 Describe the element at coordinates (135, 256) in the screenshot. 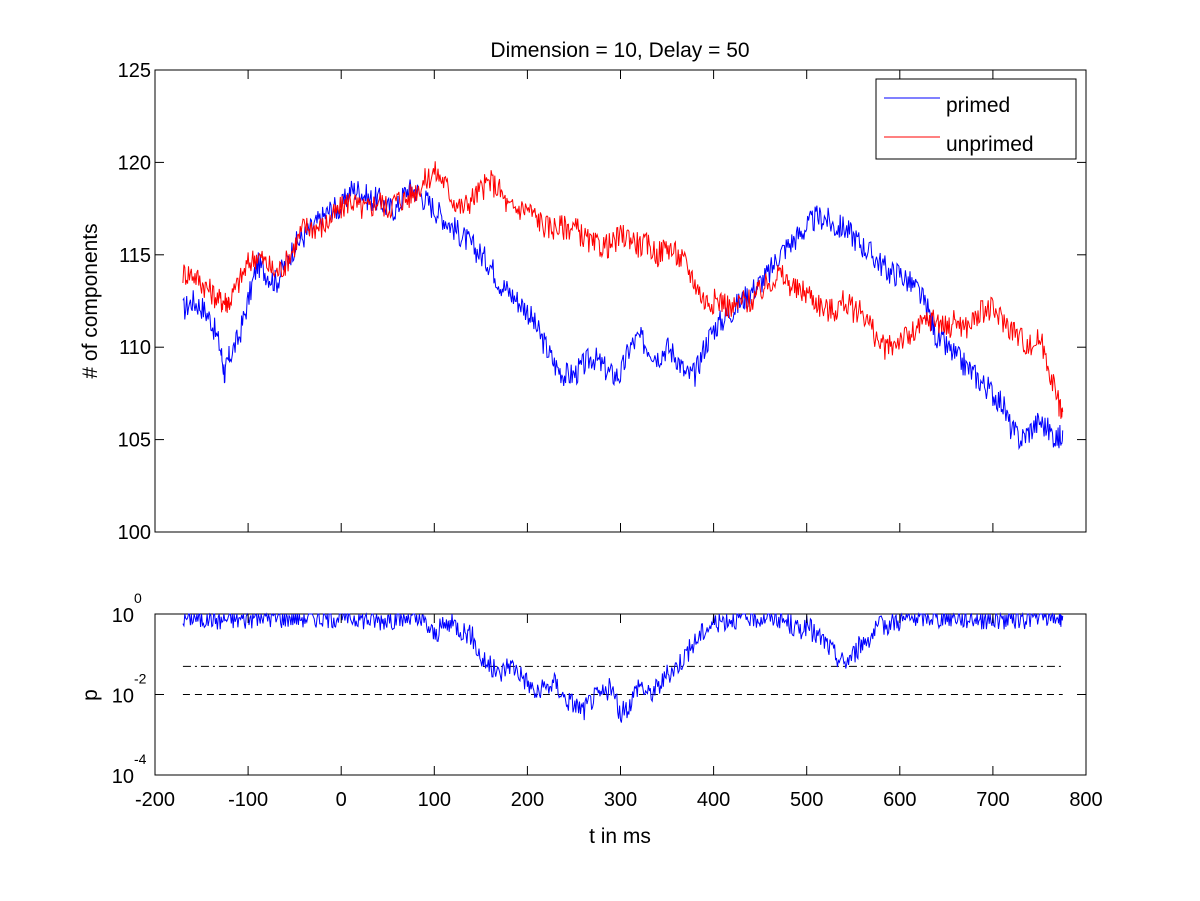

I see `top-y-tick-label: 115` at that location.